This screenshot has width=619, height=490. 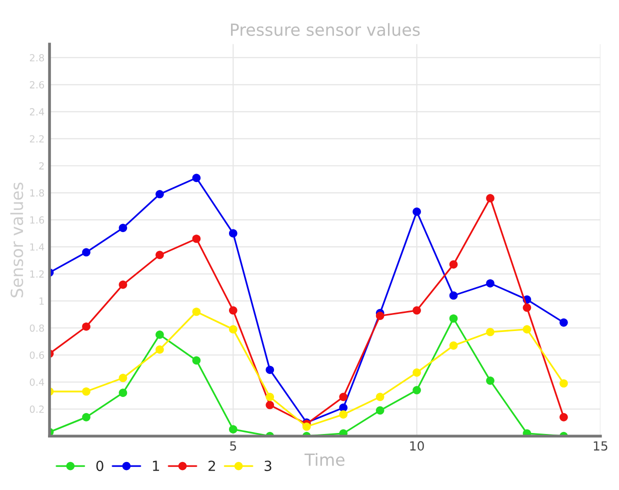 I want to click on x-tick-label: 15, so click(x=601, y=446).